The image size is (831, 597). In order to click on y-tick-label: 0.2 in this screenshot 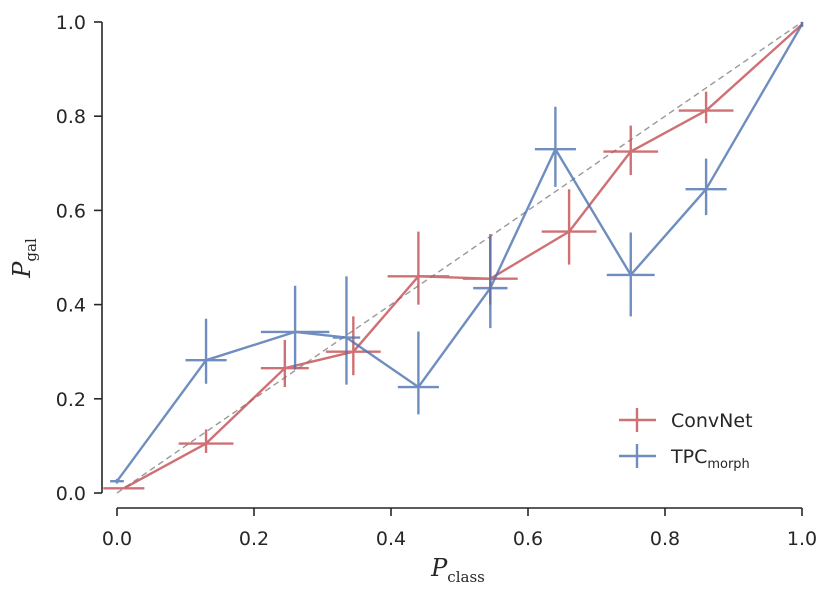, I will do `click(71, 400)`.